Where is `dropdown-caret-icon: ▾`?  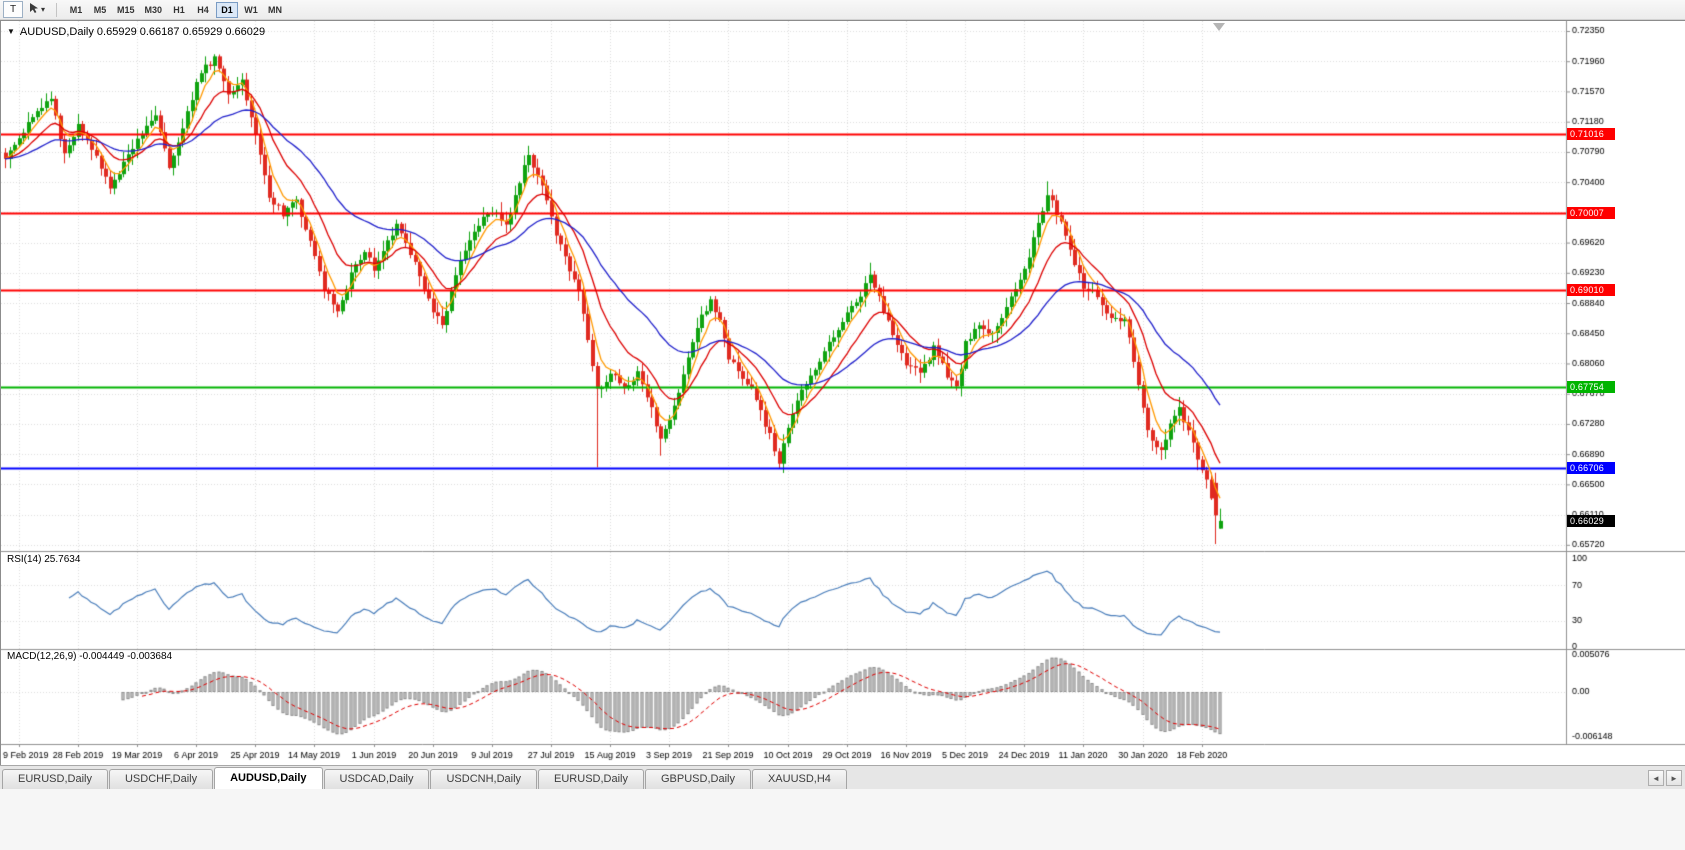 dropdown-caret-icon: ▾ is located at coordinates (43, 9).